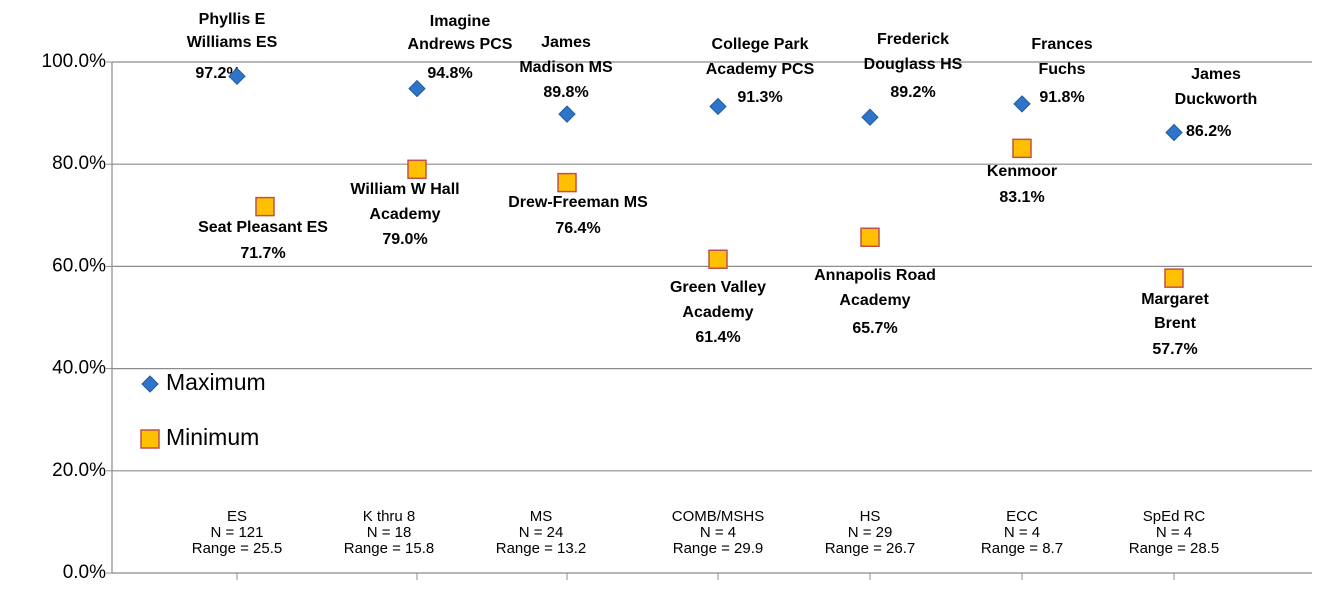 The width and height of the screenshot is (1330, 589). Describe the element at coordinates (449, 73) in the screenshot. I see `value-label: 94.8%` at that location.